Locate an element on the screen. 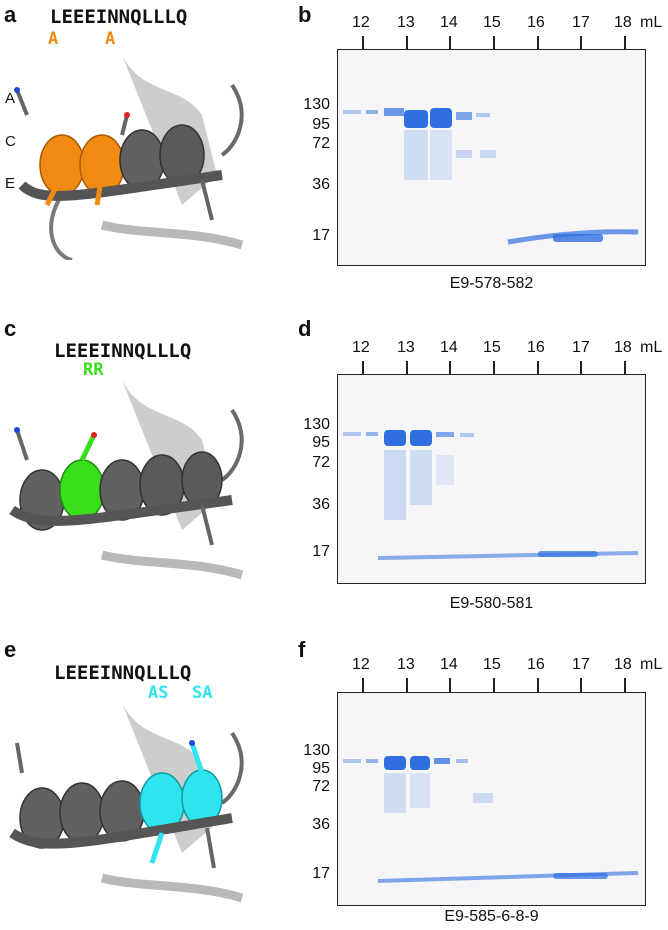 The height and width of the screenshot is (930, 668). side-label-C: C is located at coordinates (10, 141).